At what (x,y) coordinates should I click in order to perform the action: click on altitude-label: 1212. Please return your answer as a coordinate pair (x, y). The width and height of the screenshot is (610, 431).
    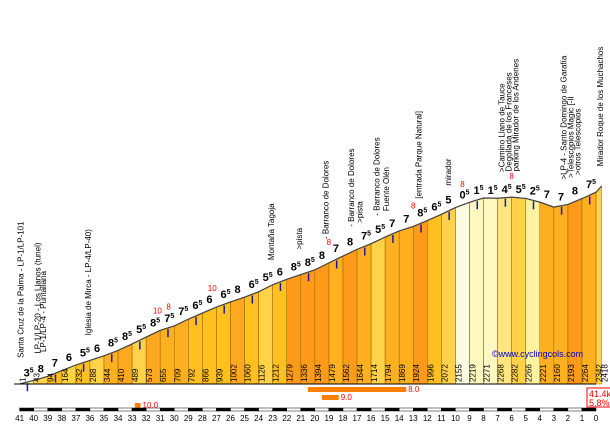
    Looking at the image, I should click on (276, 373).